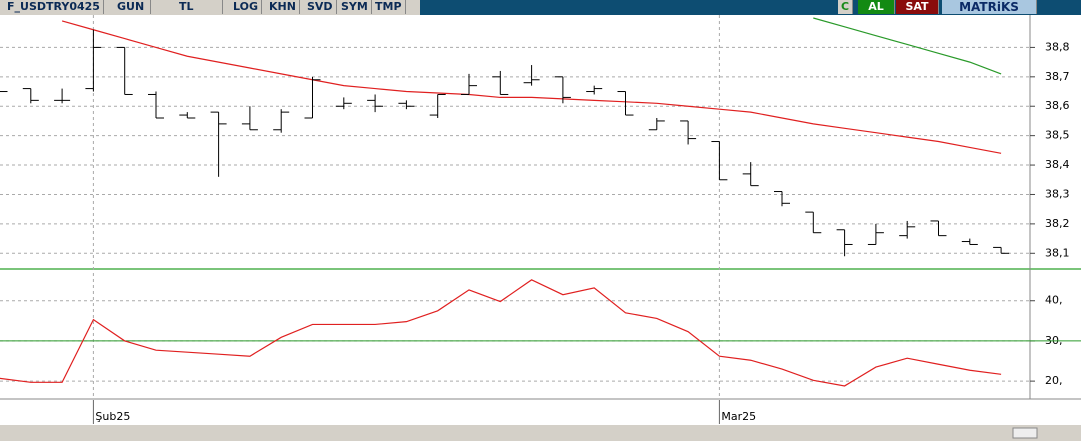  Describe the element at coordinates (1057, 135) in the screenshot. I see `y-tick-label: 38,5` at that location.